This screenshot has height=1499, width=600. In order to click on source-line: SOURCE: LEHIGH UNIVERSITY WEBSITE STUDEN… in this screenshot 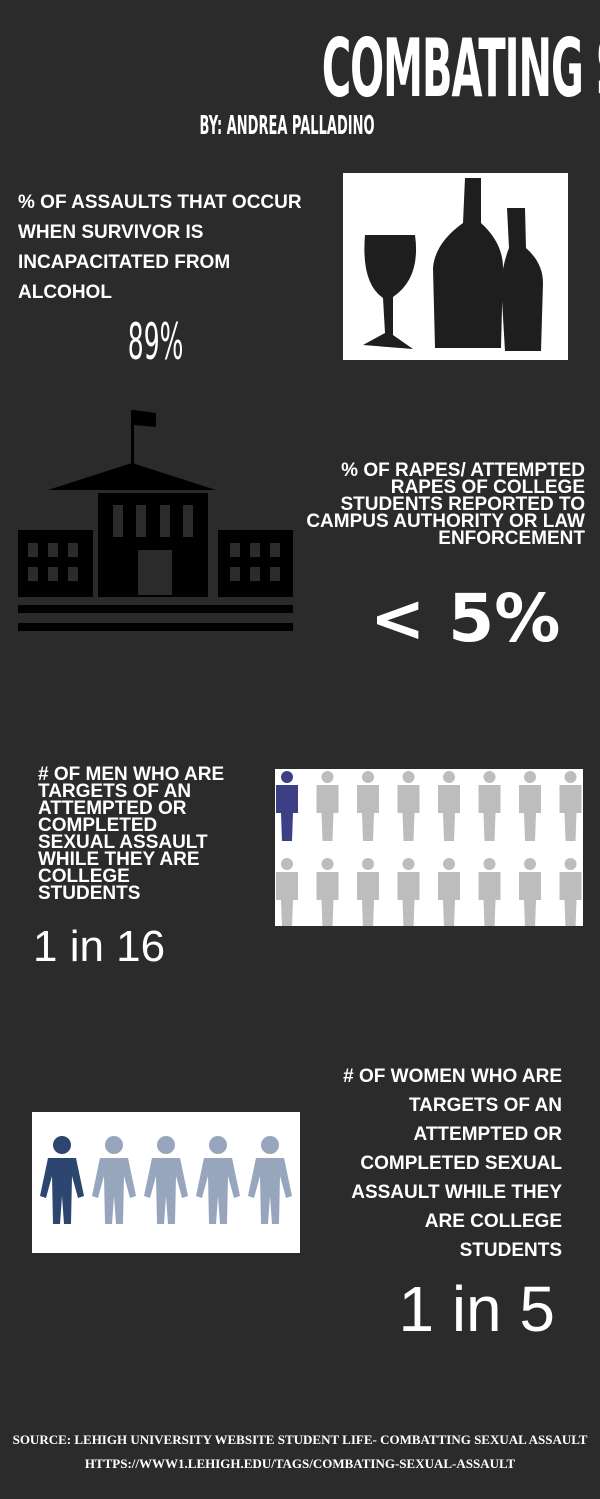, I will do `click(300, 1439)`.